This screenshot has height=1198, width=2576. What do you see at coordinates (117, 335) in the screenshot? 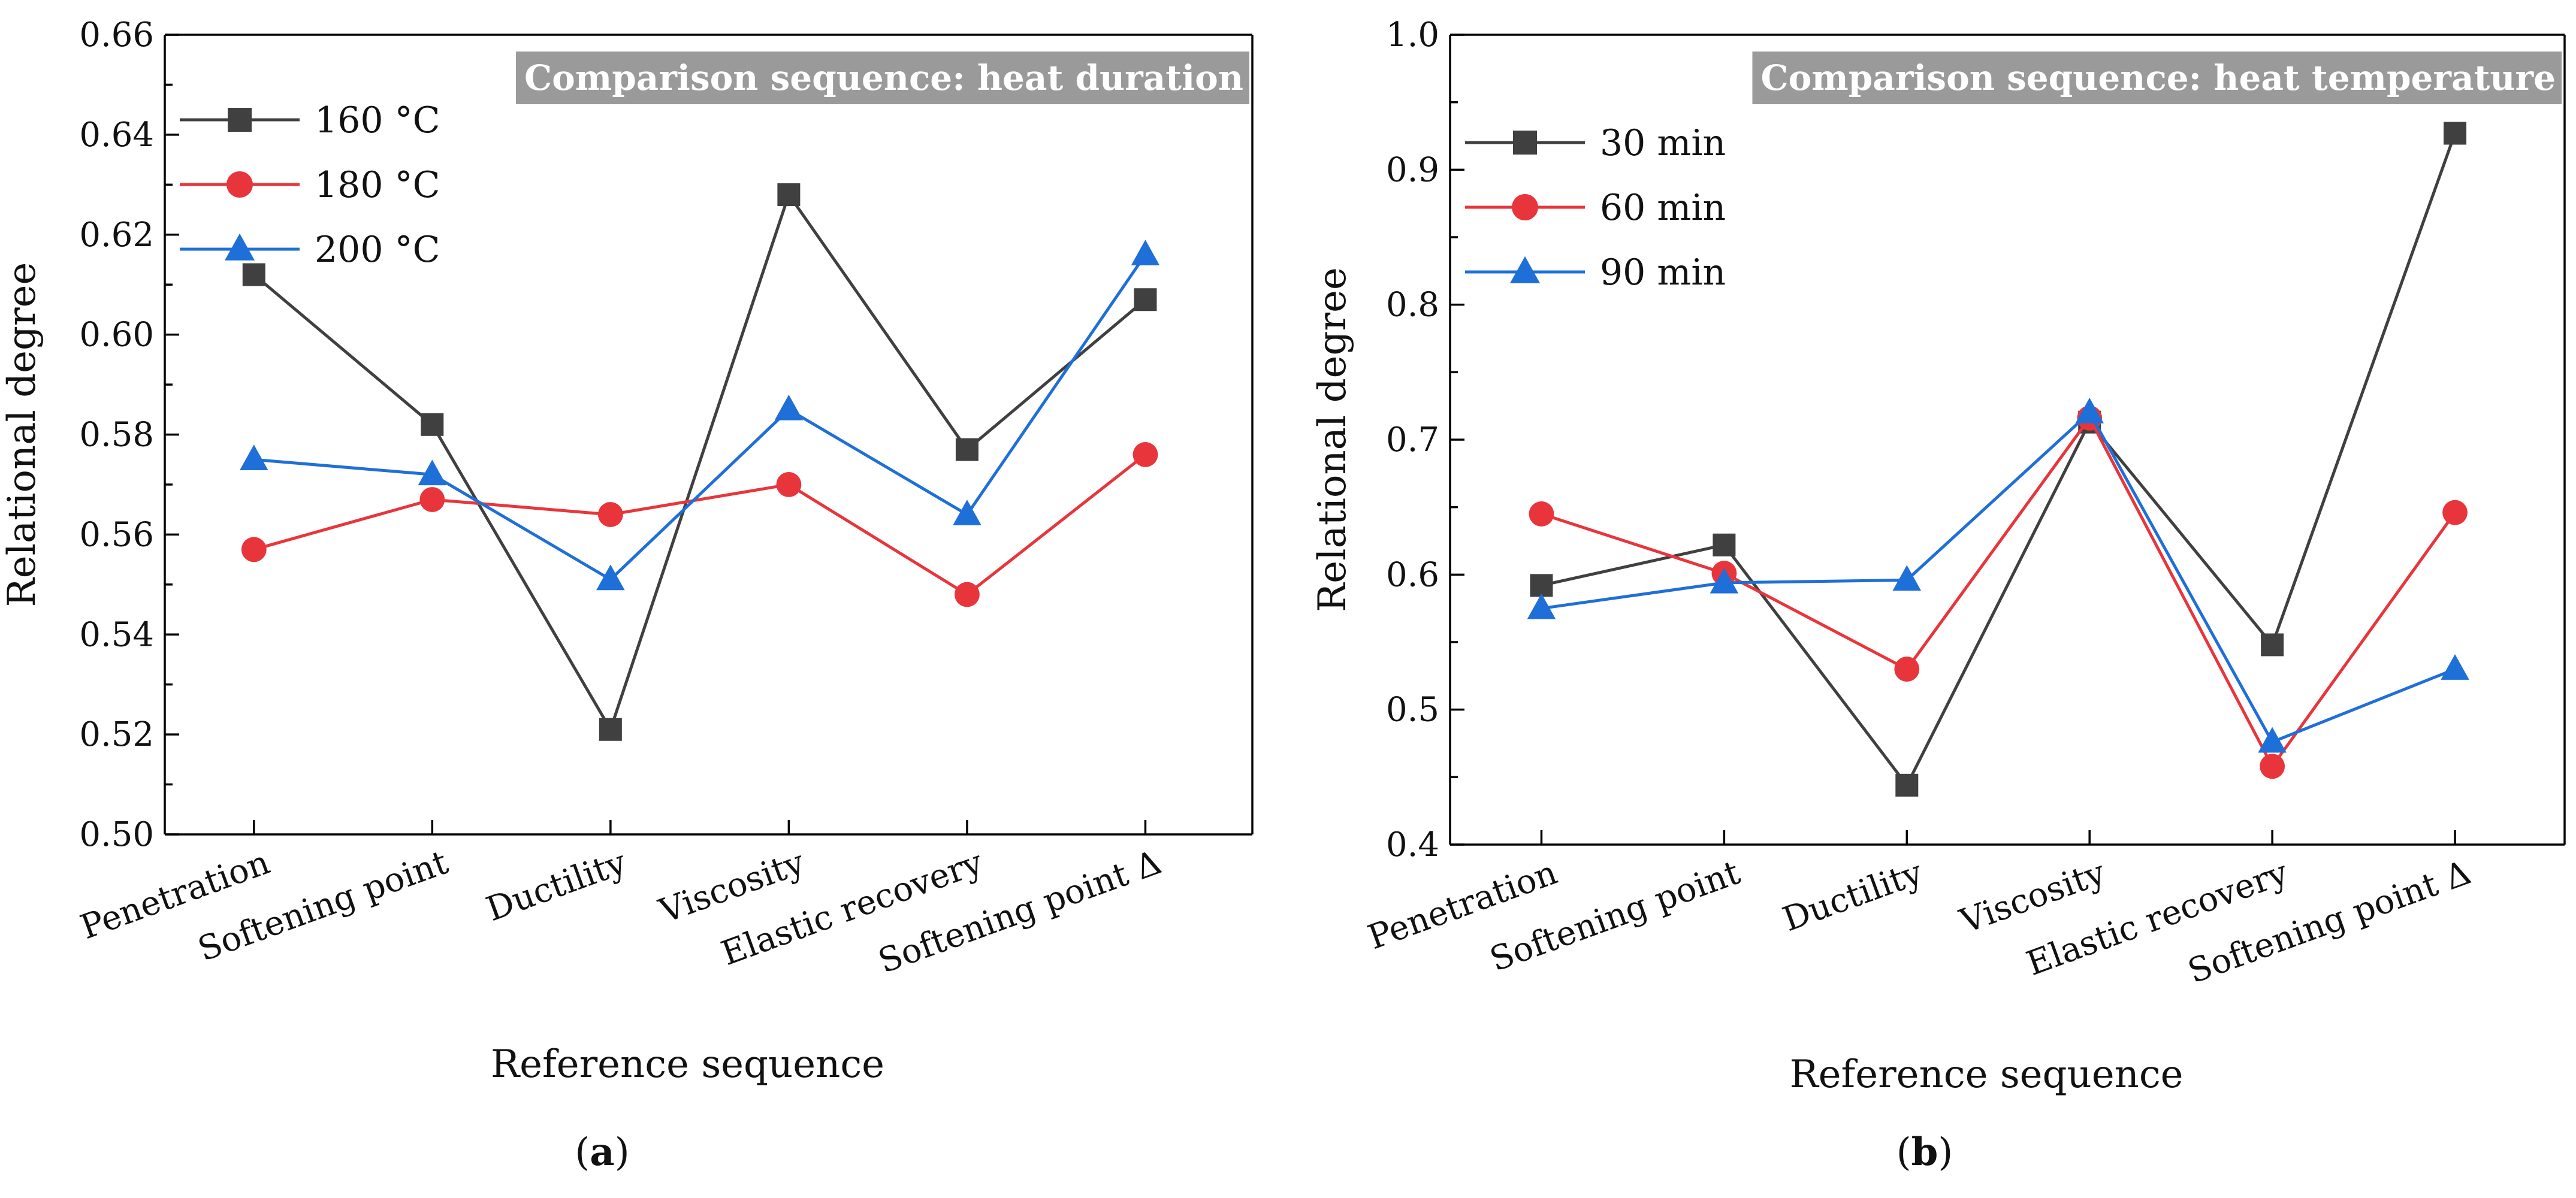
I see `y-tick-label: 0.60` at bounding box center [117, 335].